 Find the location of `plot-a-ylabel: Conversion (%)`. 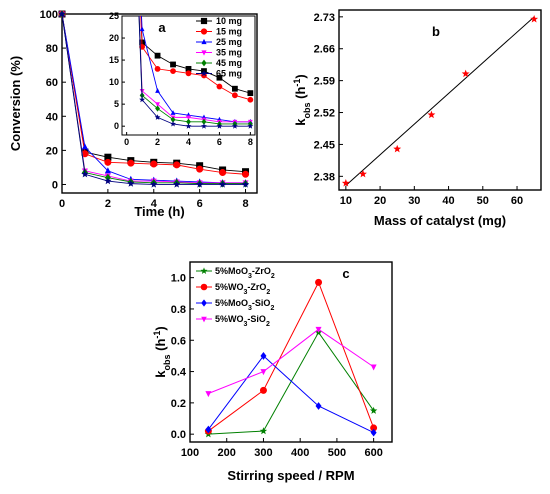

plot-a-ylabel: Conversion (%) is located at coordinates (15, 103).